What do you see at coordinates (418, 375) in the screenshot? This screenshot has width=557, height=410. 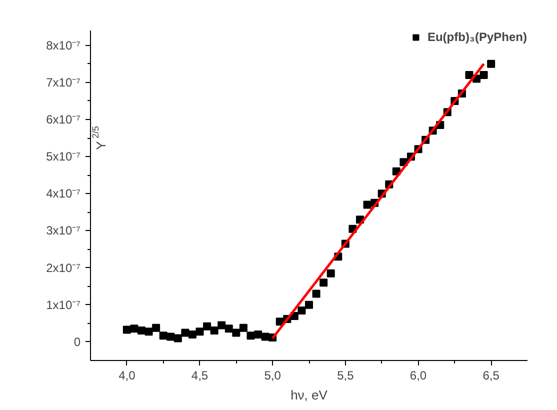 I see `x-tick-label: 6,0` at bounding box center [418, 375].